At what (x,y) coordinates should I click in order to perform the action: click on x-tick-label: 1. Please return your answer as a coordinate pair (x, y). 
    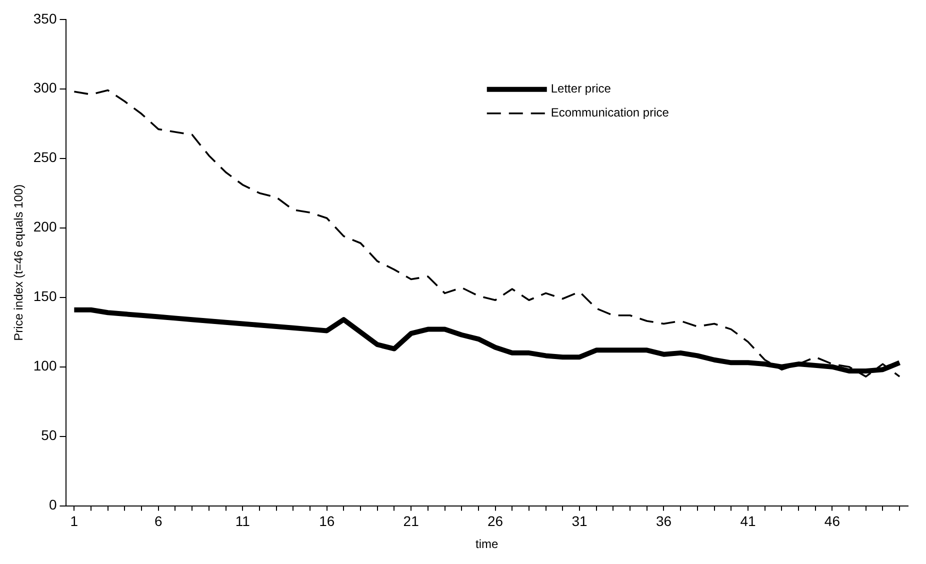
    Looking at the image, I should click on (74, 521).